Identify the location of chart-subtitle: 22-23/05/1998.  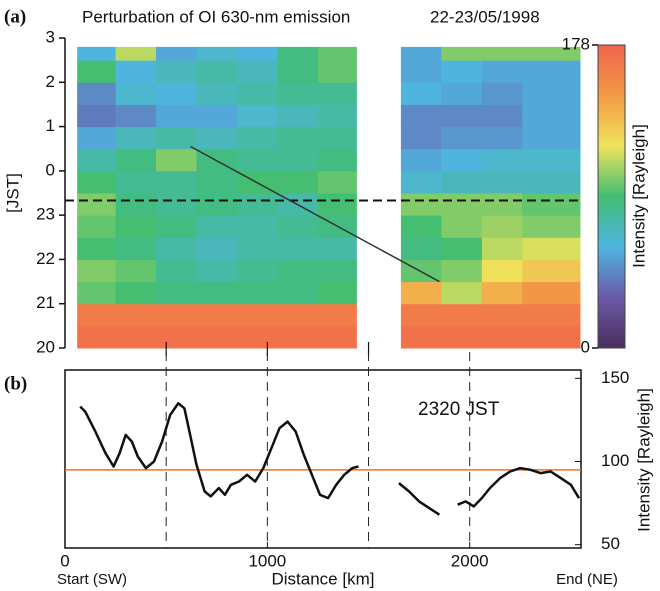
(485, 16).